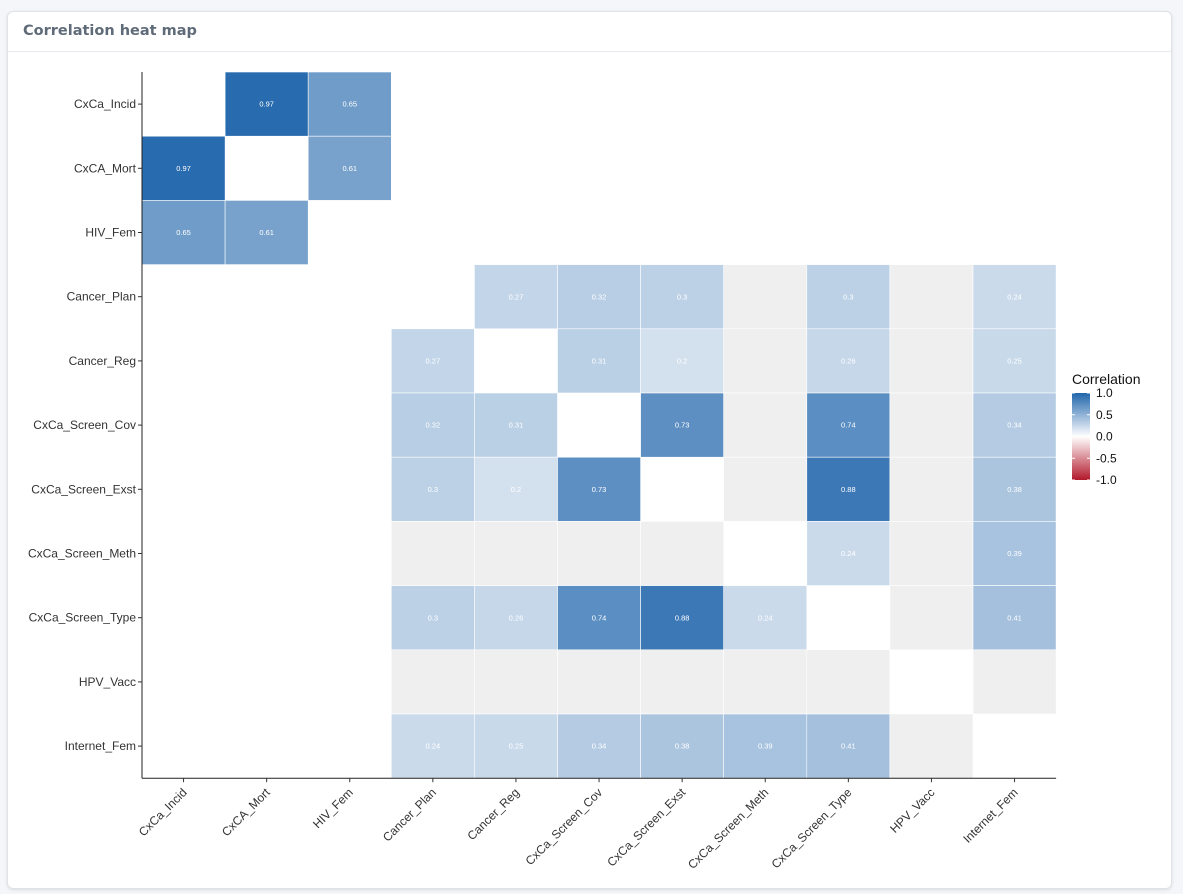  What do you see at coordinates (1104, 415) in the screenshot?
I see `legend-tick-label: 0.5` at bounding box center [1104, 415].